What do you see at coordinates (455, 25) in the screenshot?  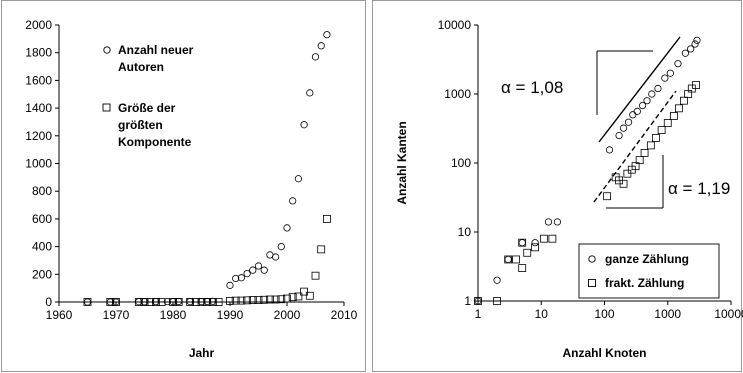 I see `y-tick-label: 10000` at bounding box center [455, 25].